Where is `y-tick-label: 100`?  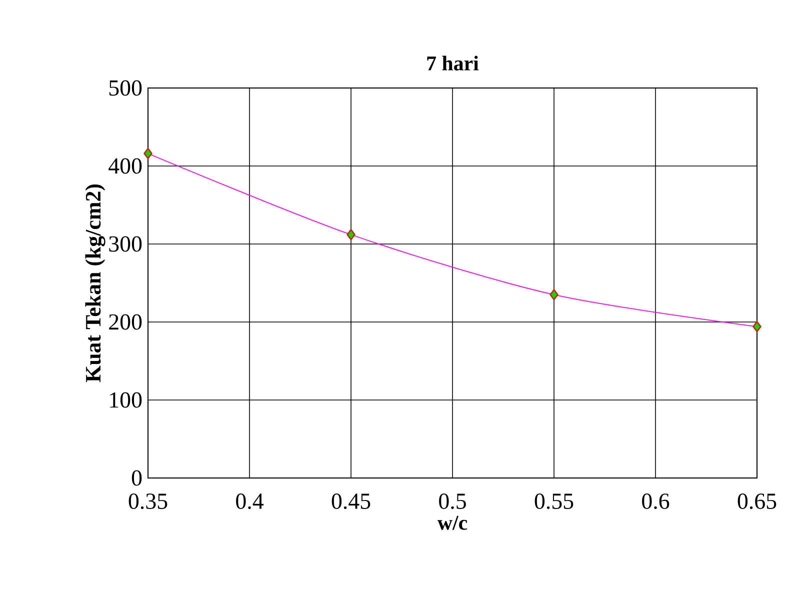 y-tick-label: 100 is located at coordinates (126, 400).